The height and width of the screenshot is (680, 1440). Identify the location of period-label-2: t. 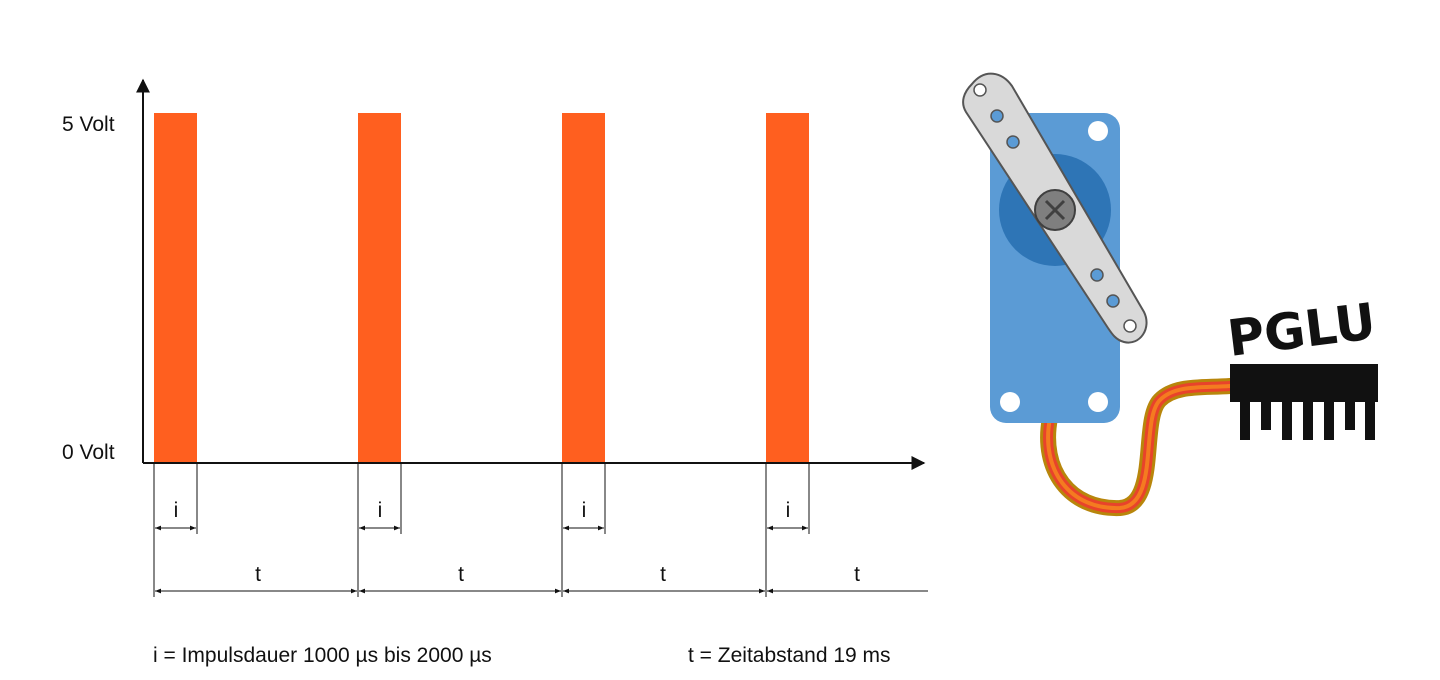
(461, 574).